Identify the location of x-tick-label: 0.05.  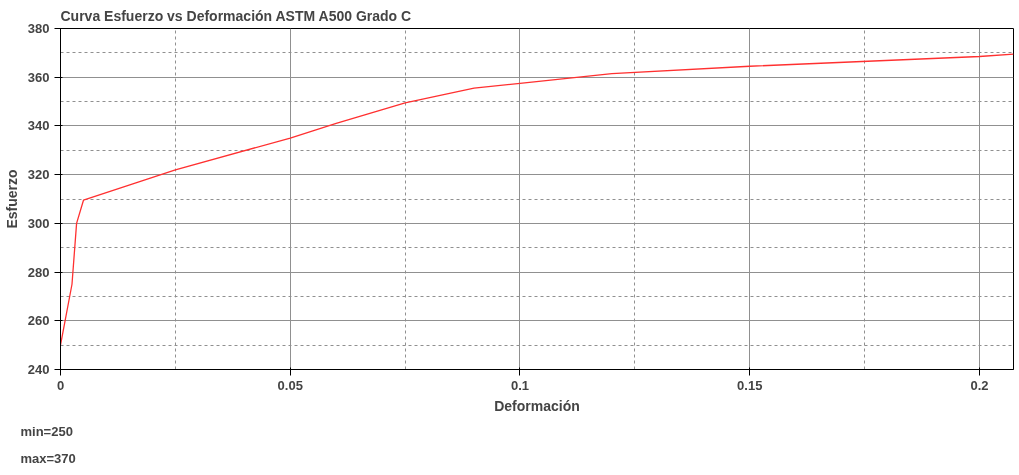
(290, 385).